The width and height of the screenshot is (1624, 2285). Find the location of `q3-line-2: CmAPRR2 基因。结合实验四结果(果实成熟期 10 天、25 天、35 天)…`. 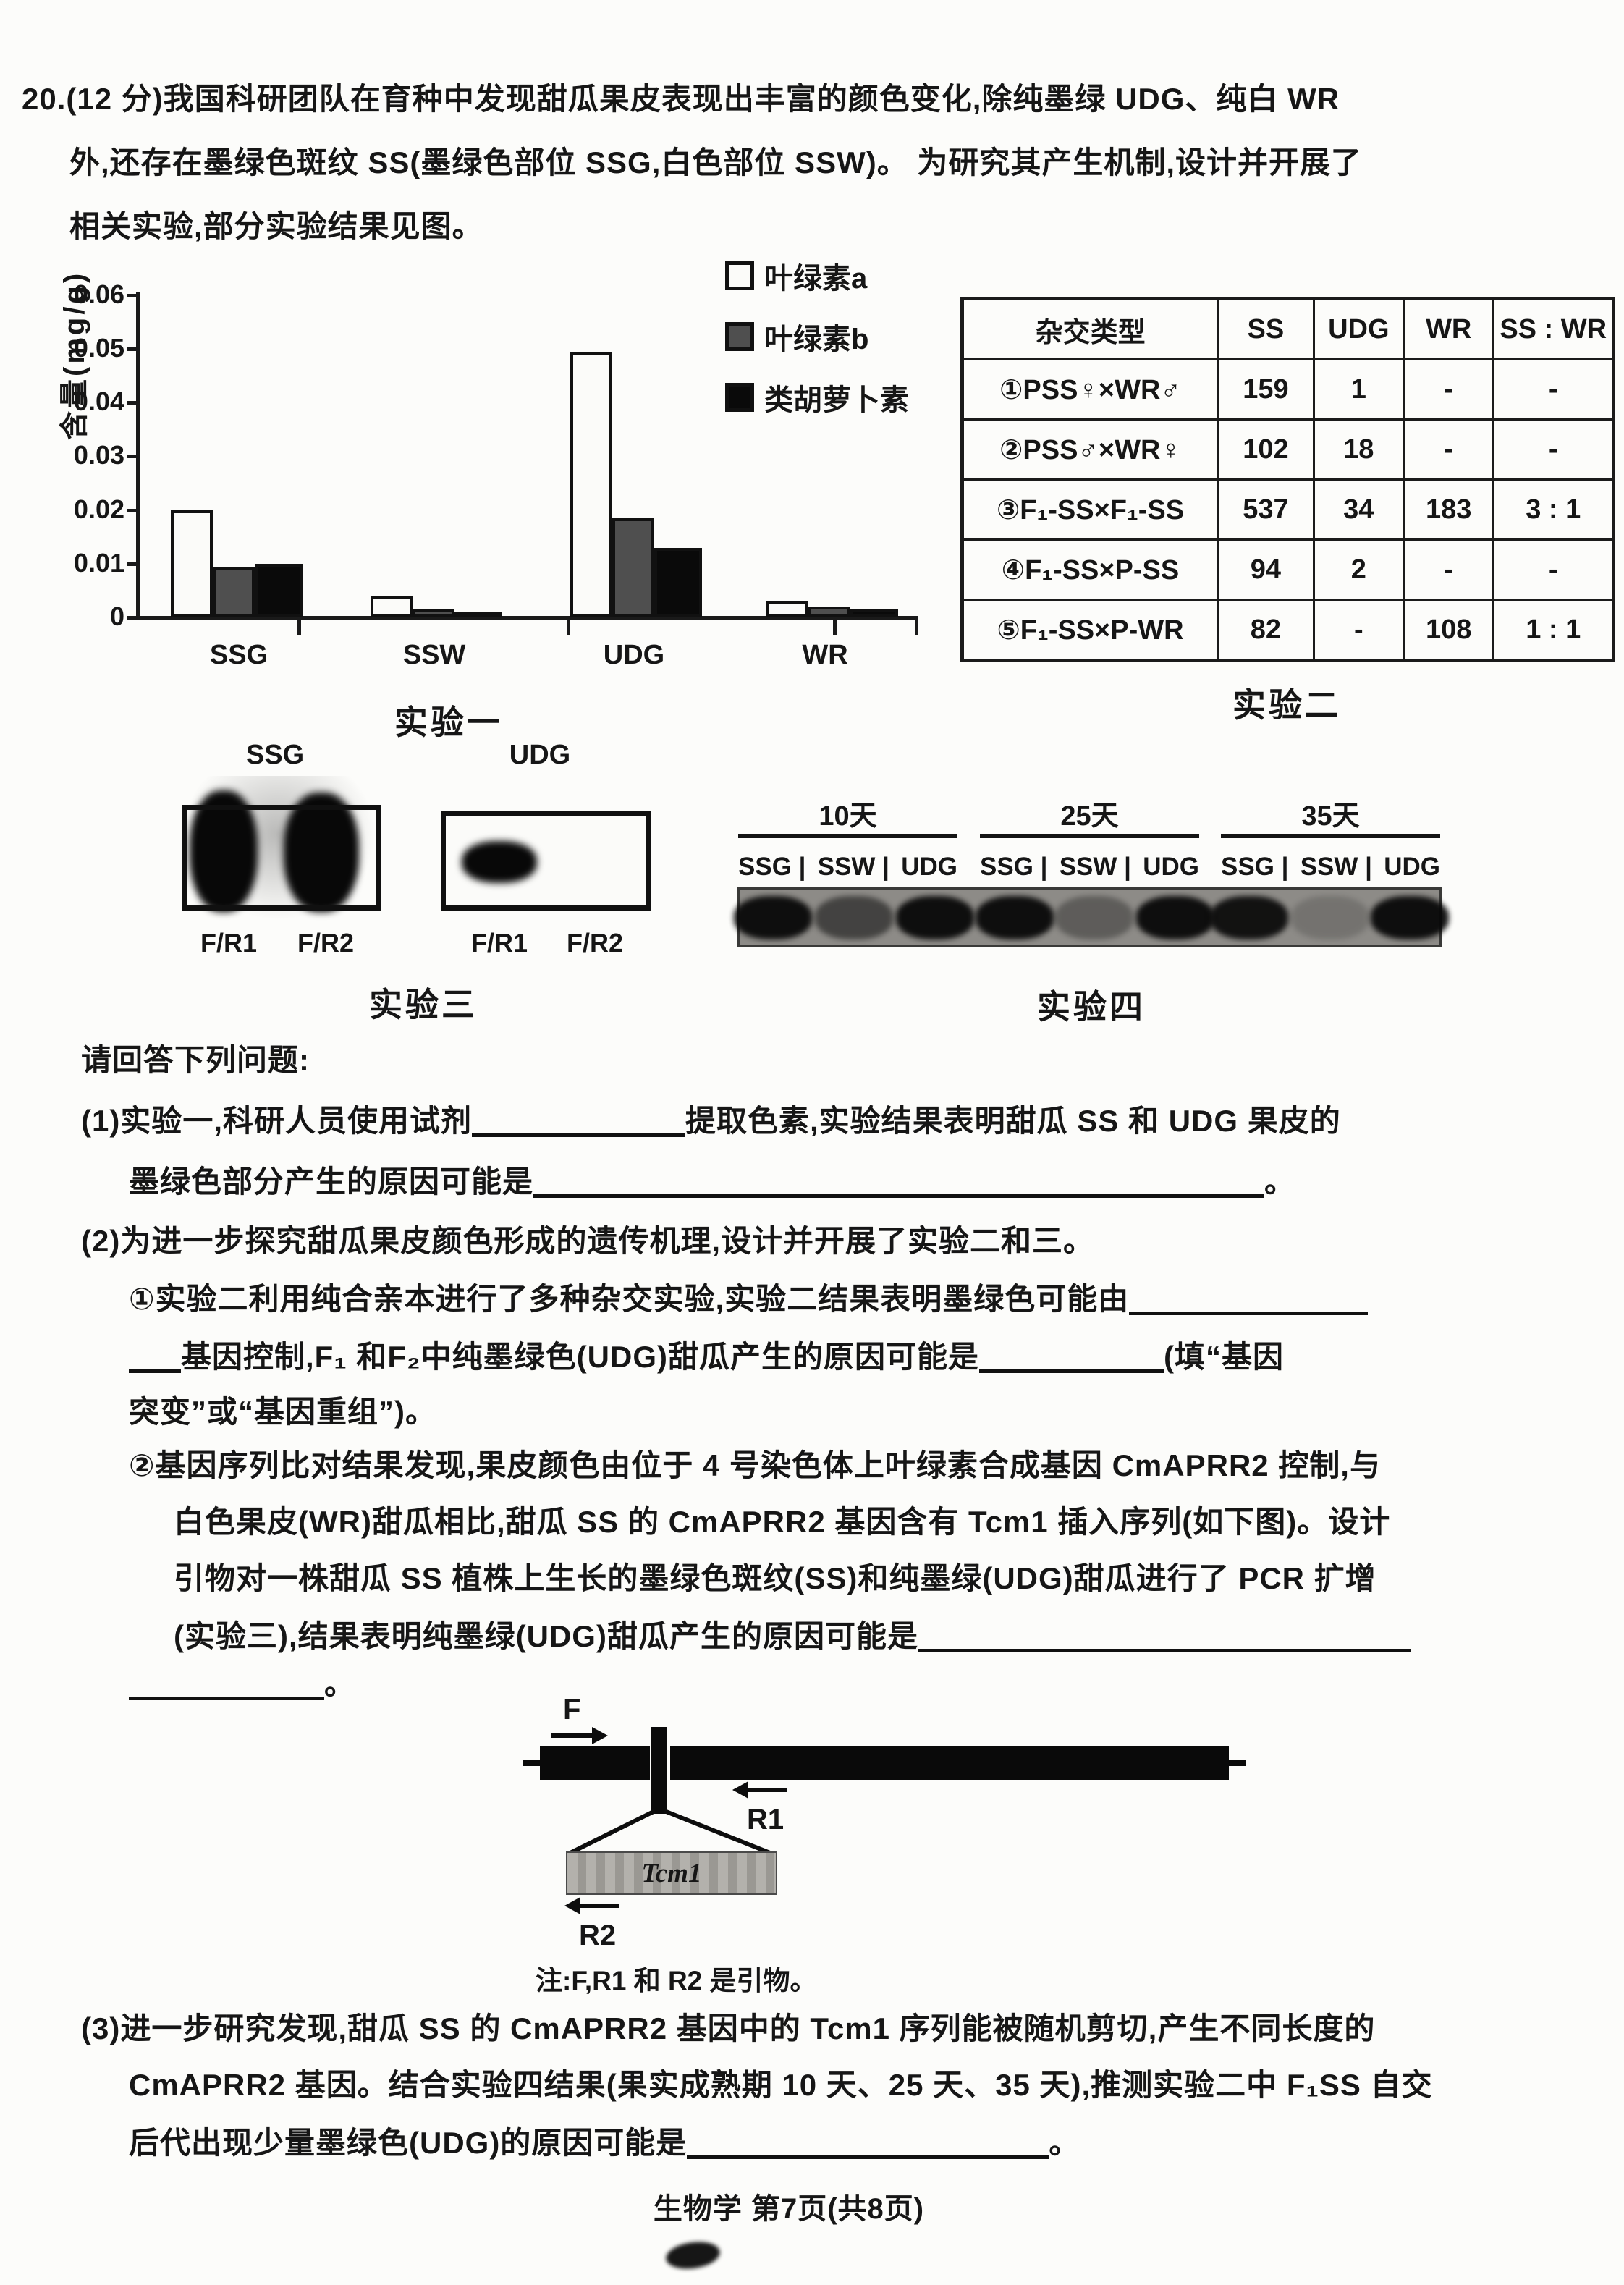

q3-line-2: CmAPRR2 基因。结合实验四结果(果实成熟期 10 天、25 天、35 天)… is located at coordinates (781, 2085).